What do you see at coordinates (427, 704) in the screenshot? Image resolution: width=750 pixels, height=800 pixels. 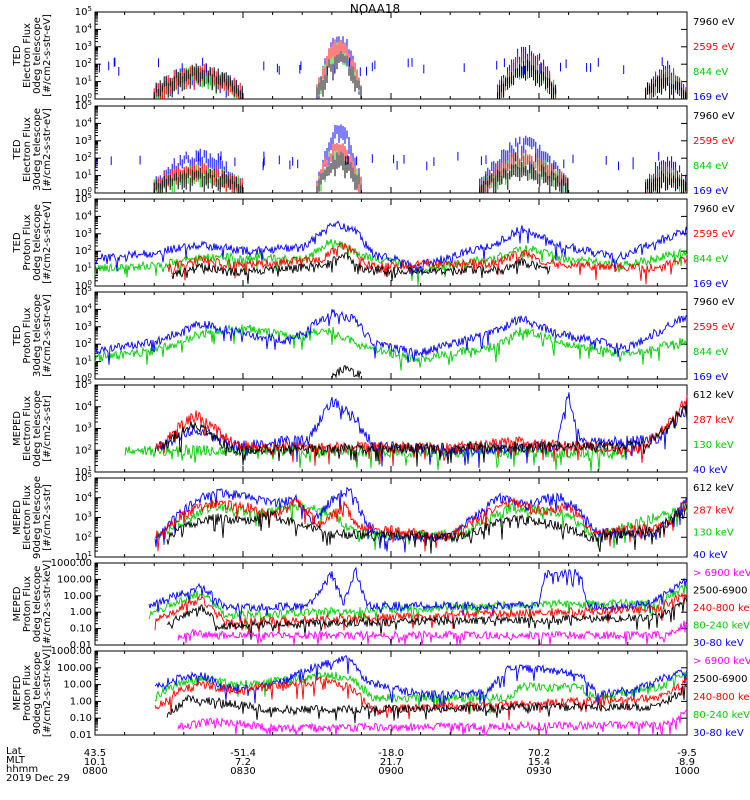 I see `panel-8-series-black` at bounding box center [427, 704].